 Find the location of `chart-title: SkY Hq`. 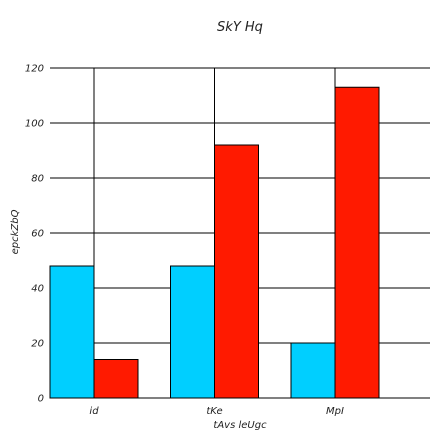

chart-title: SkY Hq is located at coordinates (240, 27).